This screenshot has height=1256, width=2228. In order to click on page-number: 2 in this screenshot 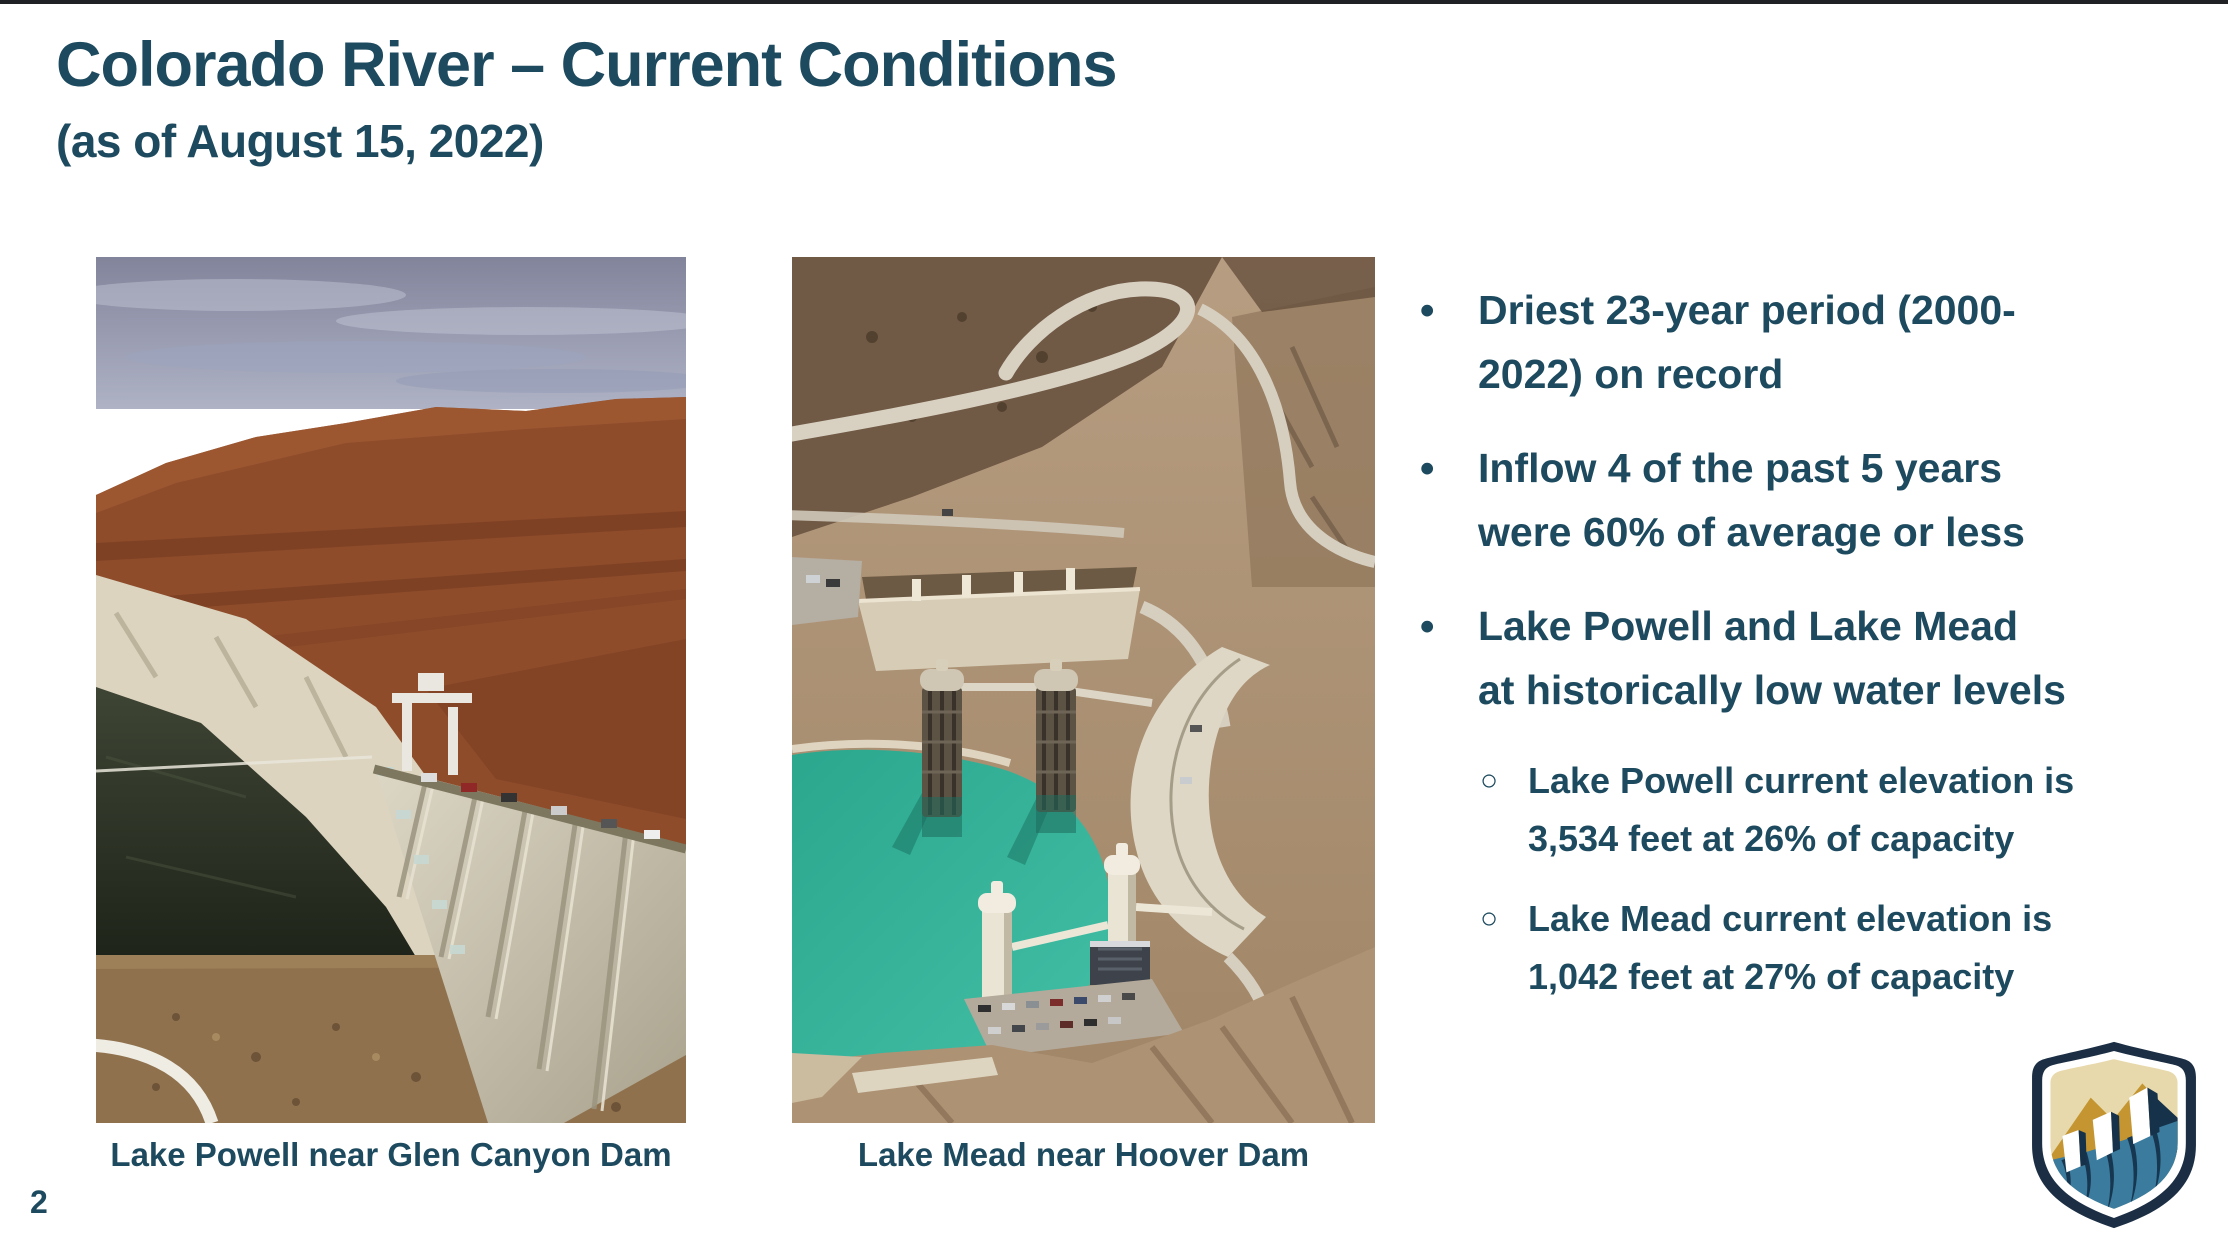, I will do `click(39, 1202)`.